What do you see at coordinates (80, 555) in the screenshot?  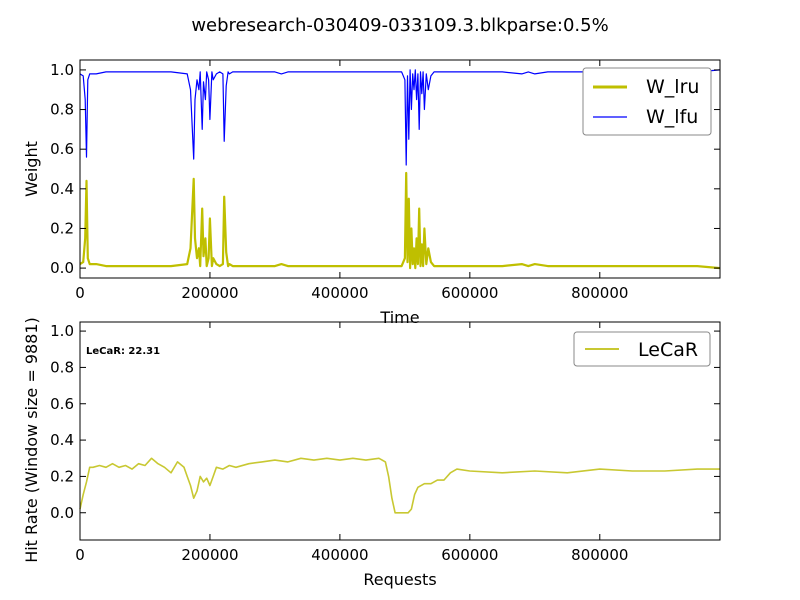 I see `hit-rate-xtick-label: 0` at bounding box center [80, 555].